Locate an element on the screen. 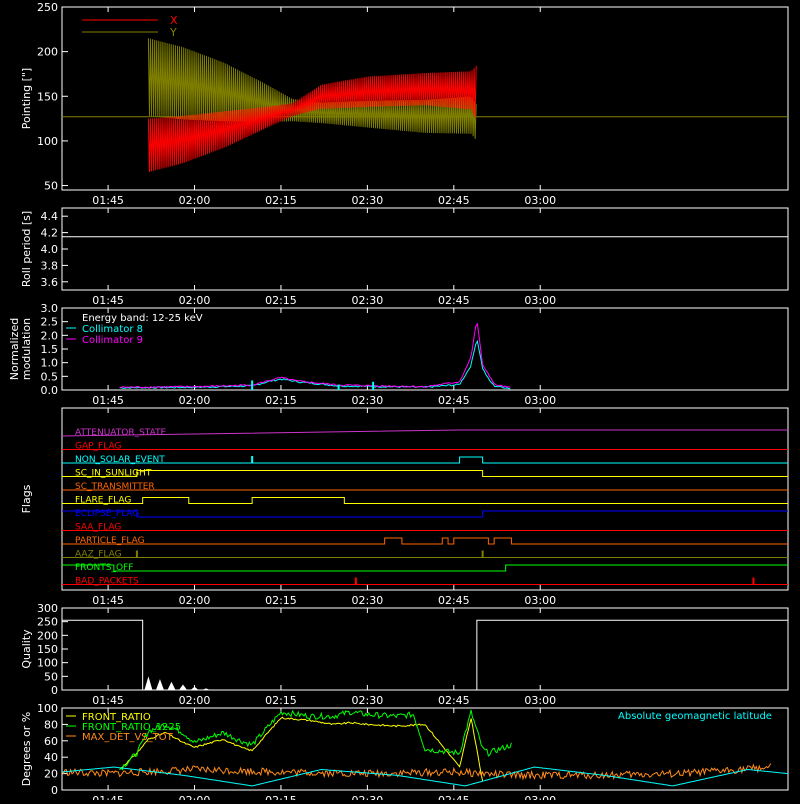 Image resolution: width=800 pixels, height=804 pixels. modulation-x-tick-label: 02:45 is located at coordinates (454, 400).